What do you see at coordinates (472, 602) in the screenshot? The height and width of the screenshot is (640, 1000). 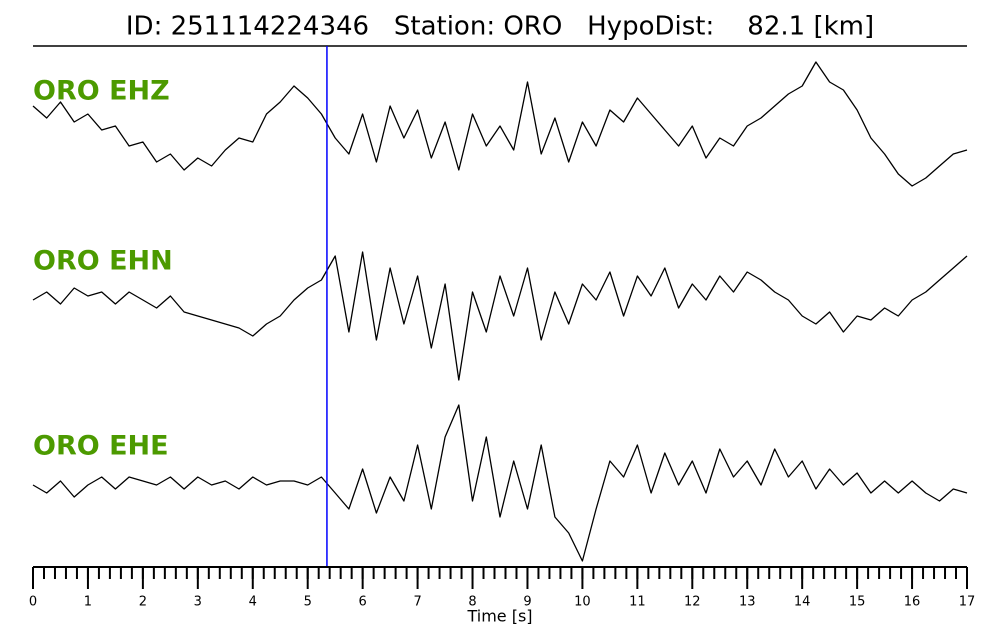 I see `x-tick-label: 8` at bounding box center [472, 602].